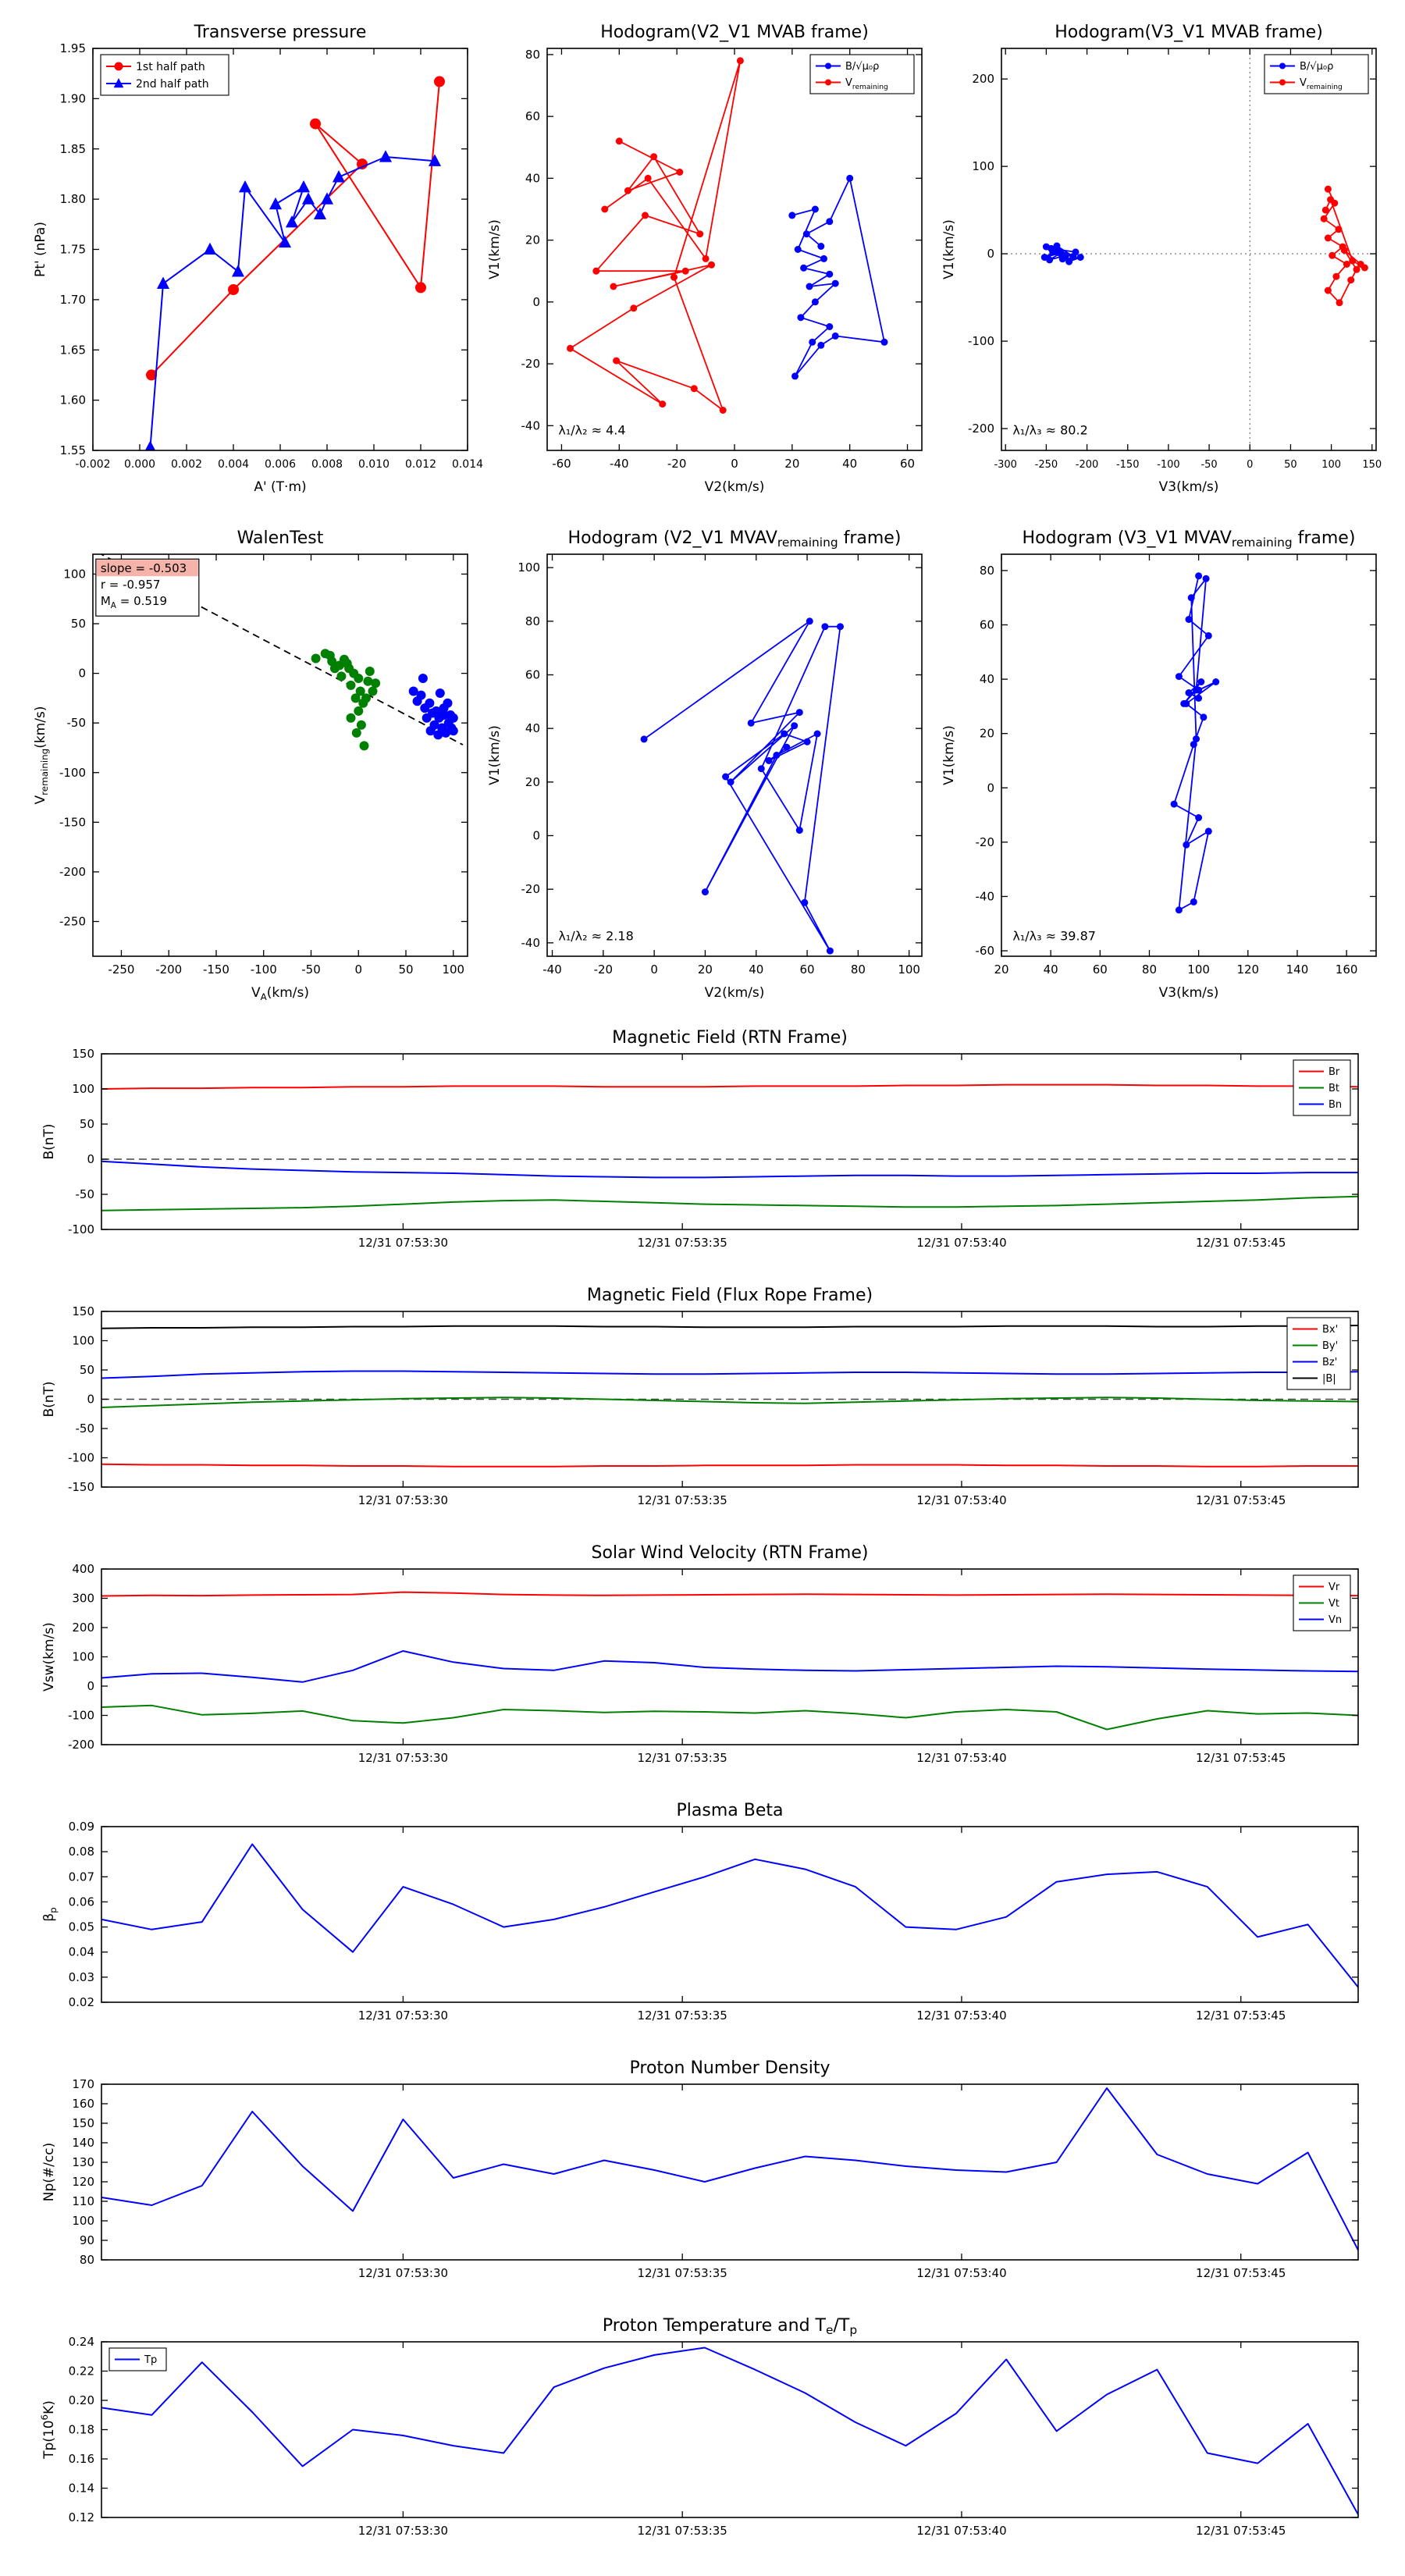 The image size is (1405, 2576). I want to click on y-axis: -100 -50 0 50 100 150, so click(713, 1141).